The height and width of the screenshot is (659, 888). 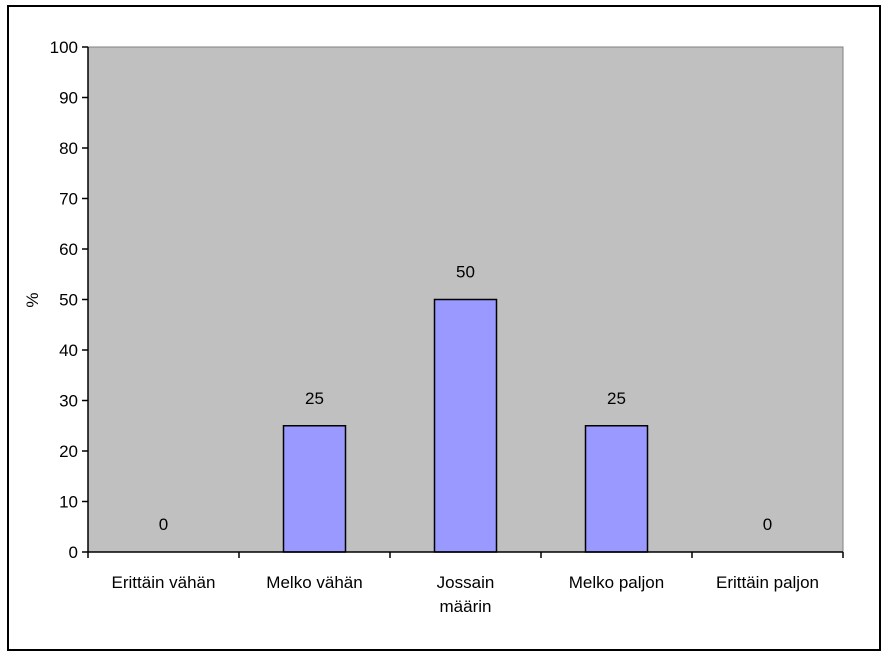 I want to click on y-axis: 0 10 20 30 40 50 60 70 80 90 100, so click(x=69, y=300).